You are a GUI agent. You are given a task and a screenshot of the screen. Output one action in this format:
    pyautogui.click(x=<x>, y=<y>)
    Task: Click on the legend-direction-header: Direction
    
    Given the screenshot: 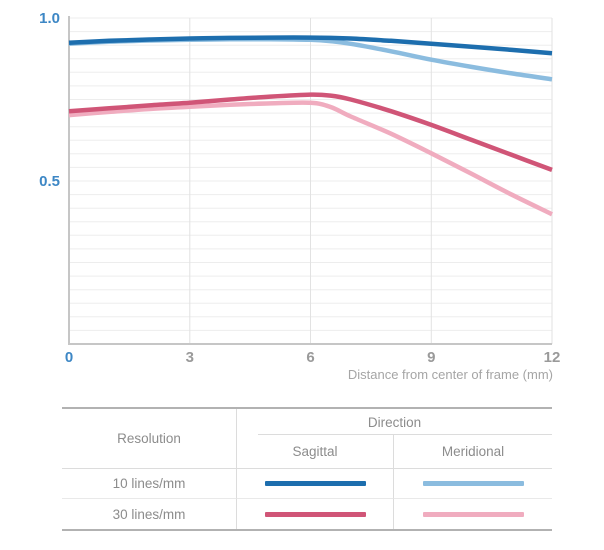 What is the action you would take?
    pyautogui.click(x=394, y=422)
    